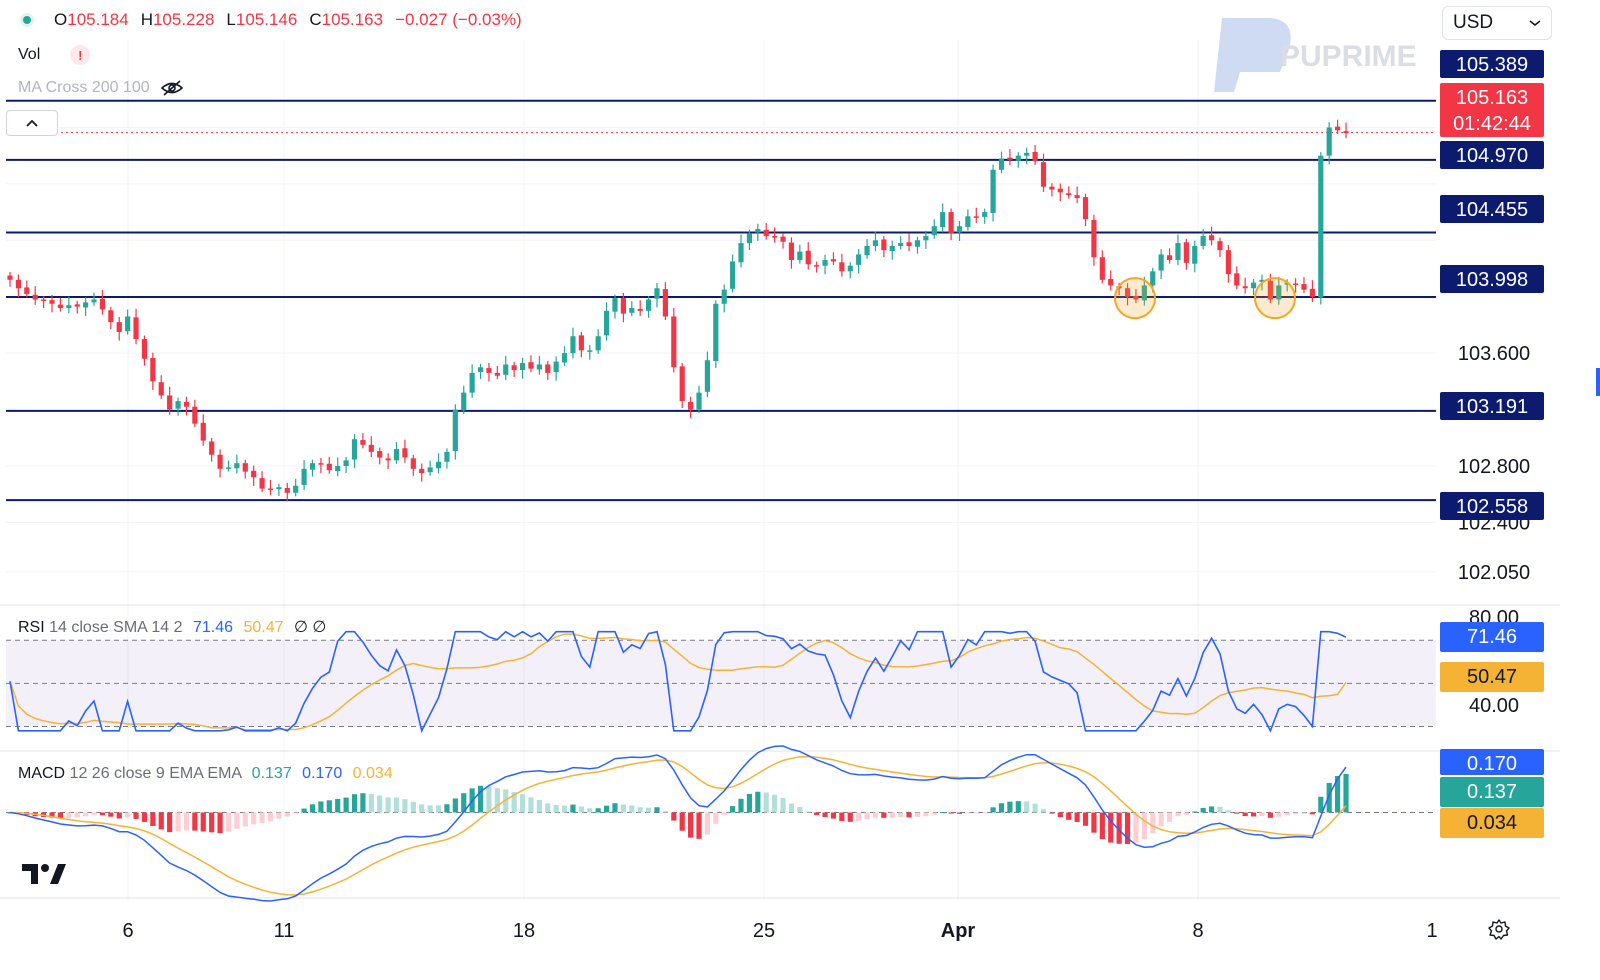  What do you see at coordinates (42, 773) in the screenshot?
I see `macd-label: MACD` at bounding box center [42, 773].